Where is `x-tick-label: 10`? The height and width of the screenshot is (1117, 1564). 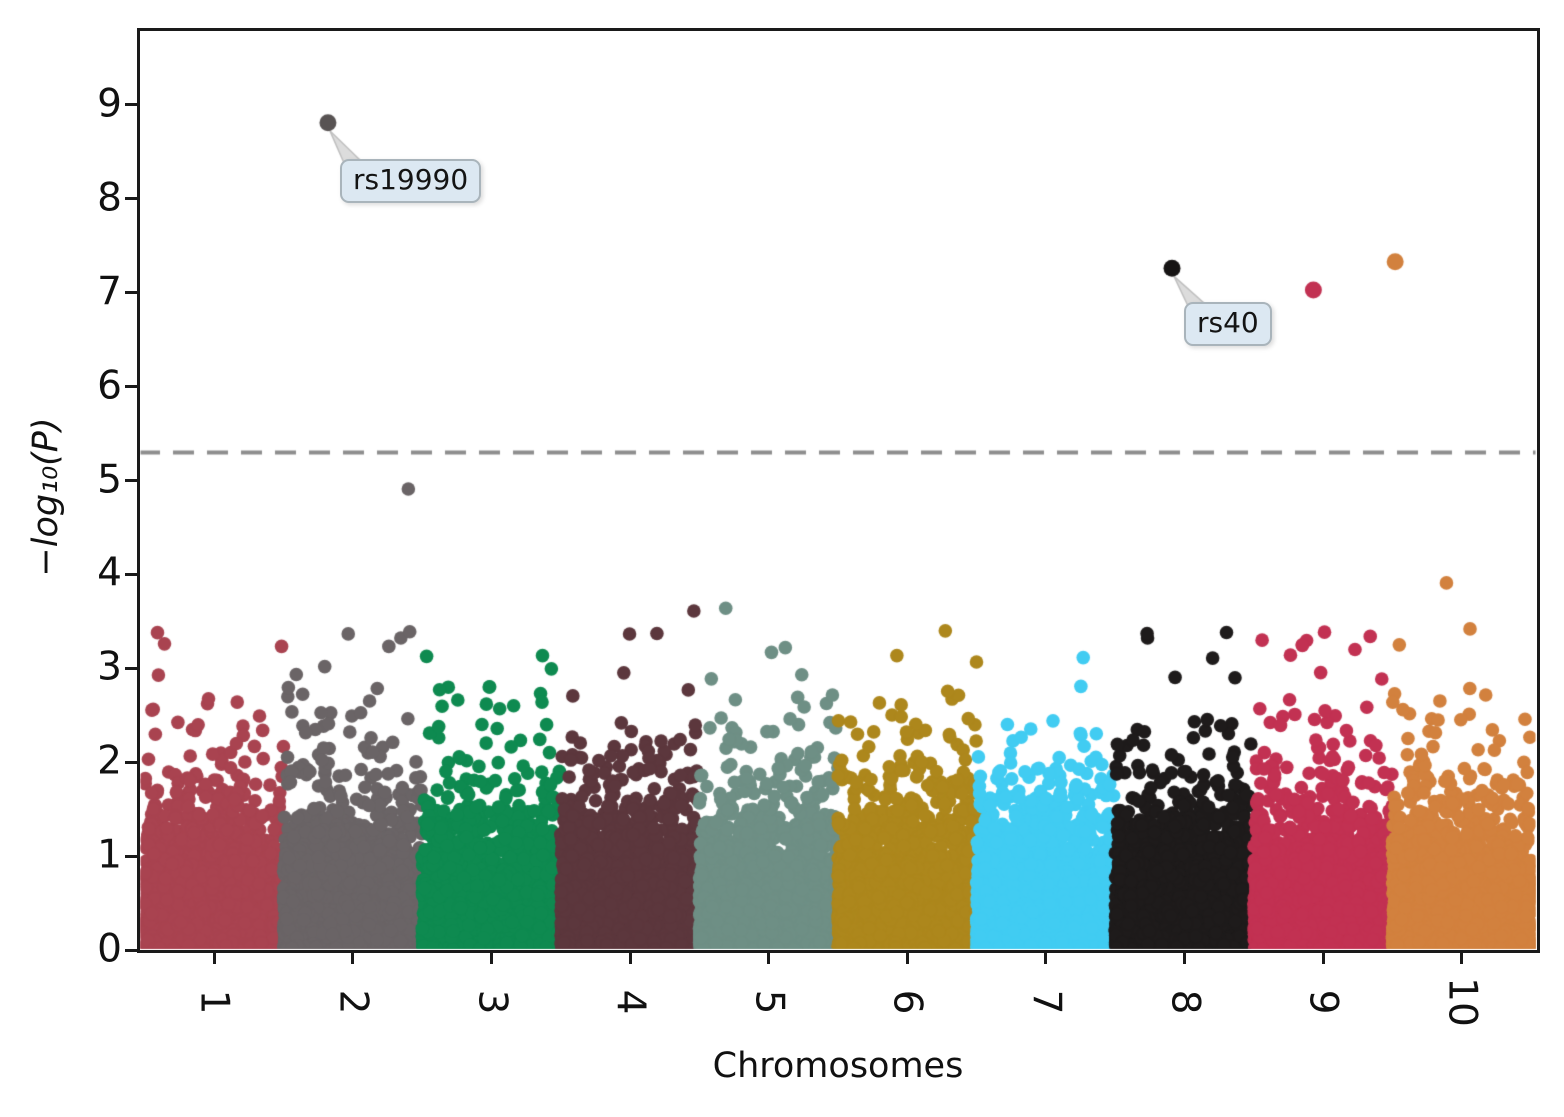 x-tick-label: 10 is located at coordinates (1462, 1002).